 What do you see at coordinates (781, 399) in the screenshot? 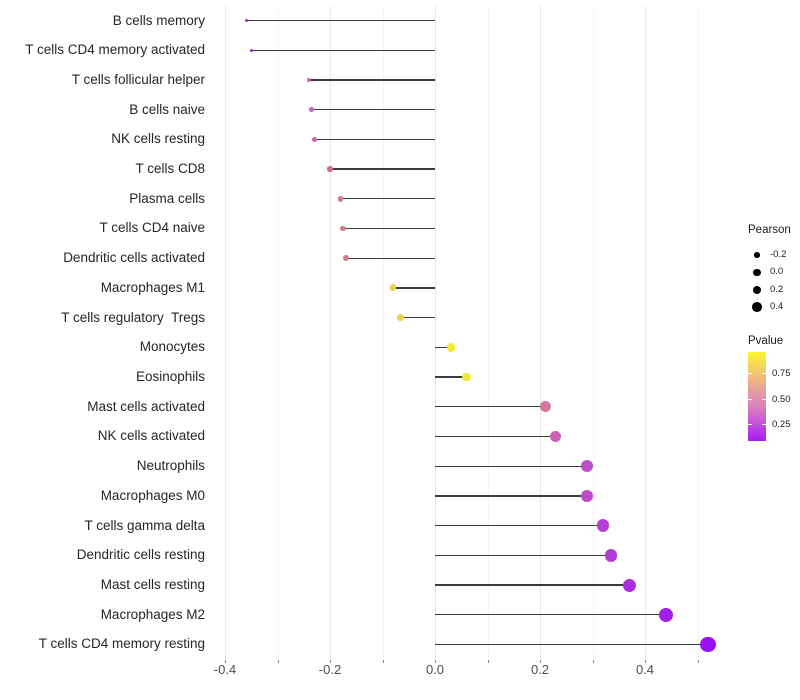
I see `colorbar-label: 0.50` at bounding box center [781, 399].